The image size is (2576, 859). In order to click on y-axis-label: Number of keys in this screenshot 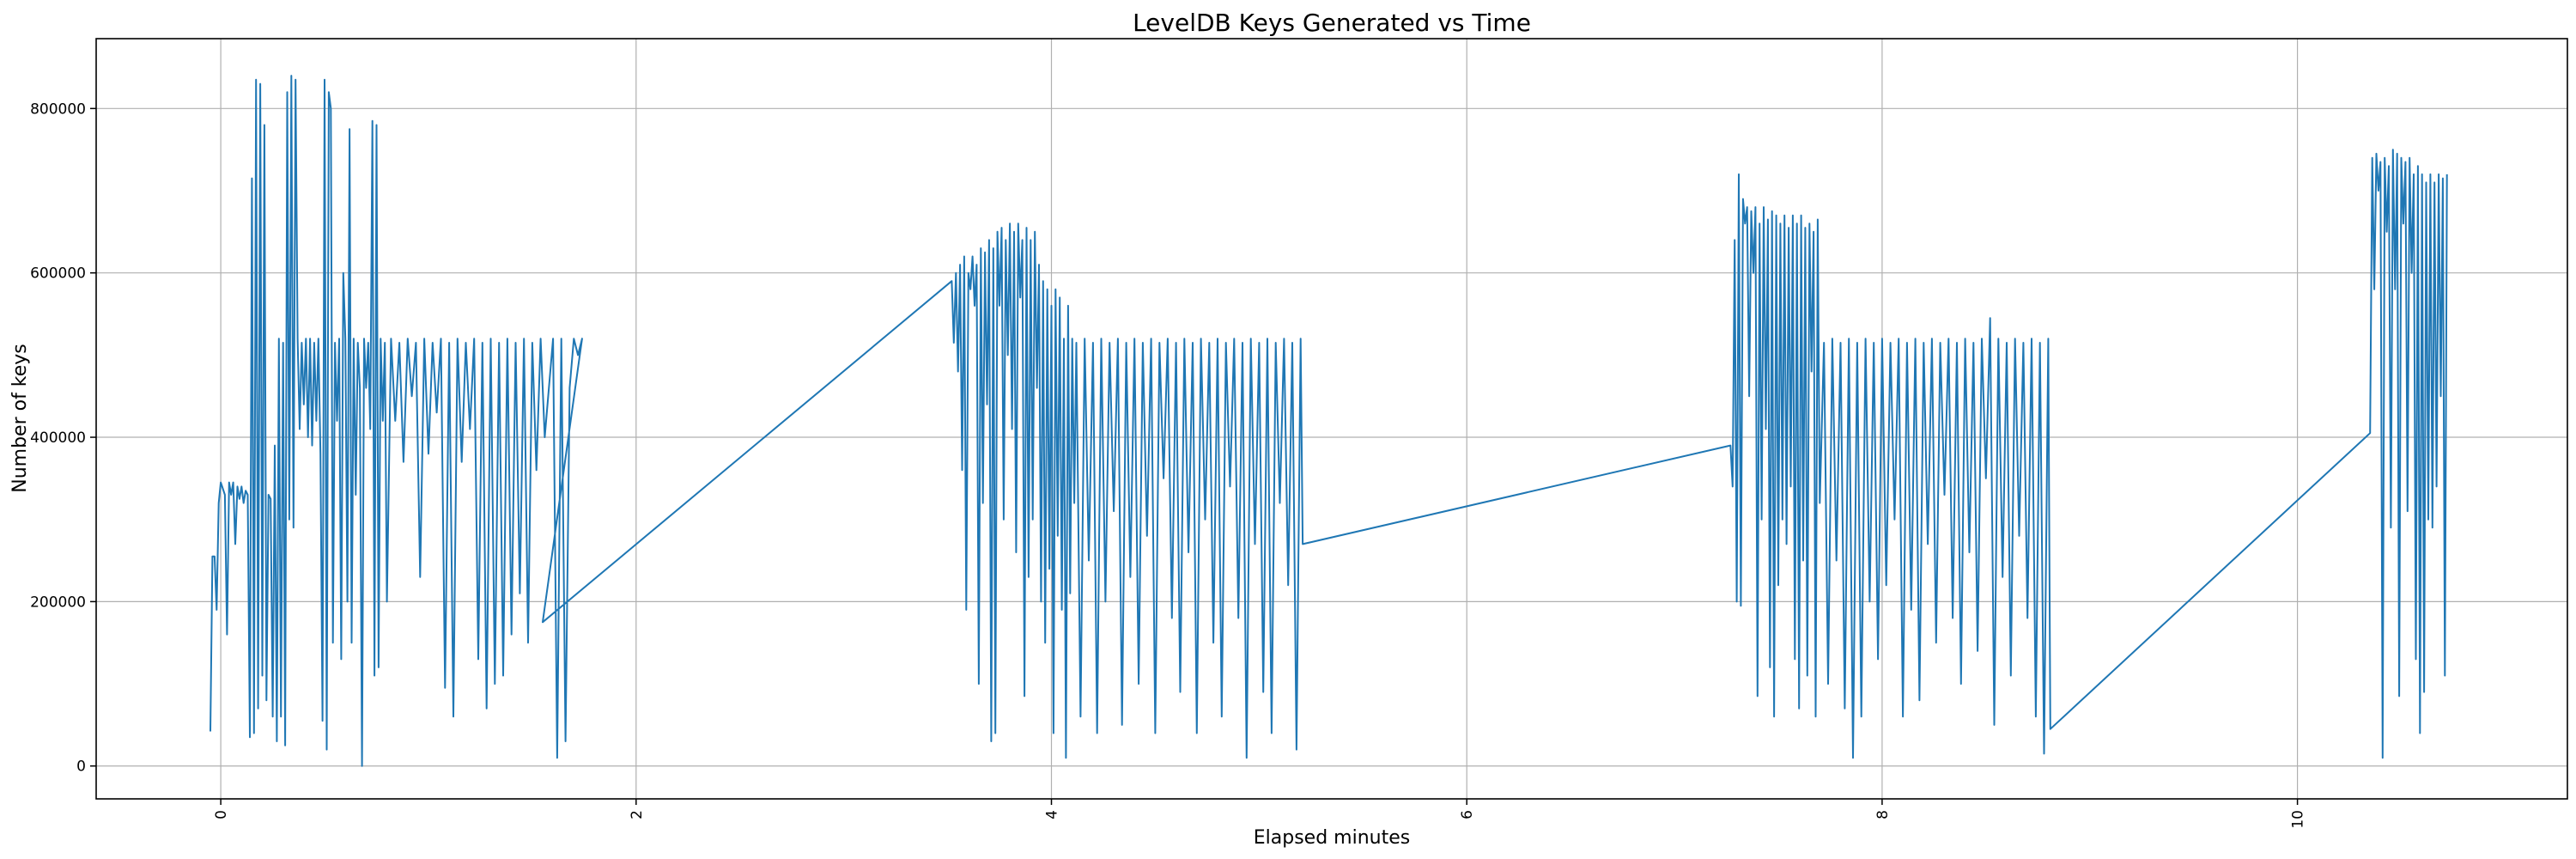, I will do `click(20, 418)`.